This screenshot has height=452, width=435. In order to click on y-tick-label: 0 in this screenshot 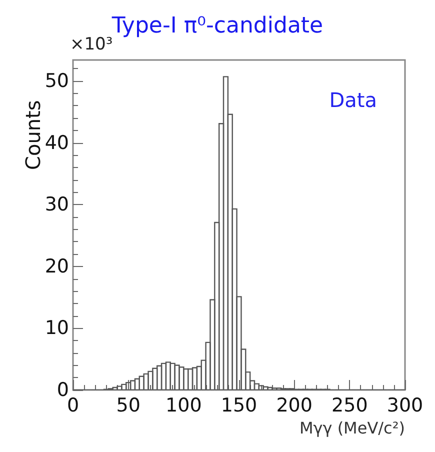, I will do `click(62, 390)`.